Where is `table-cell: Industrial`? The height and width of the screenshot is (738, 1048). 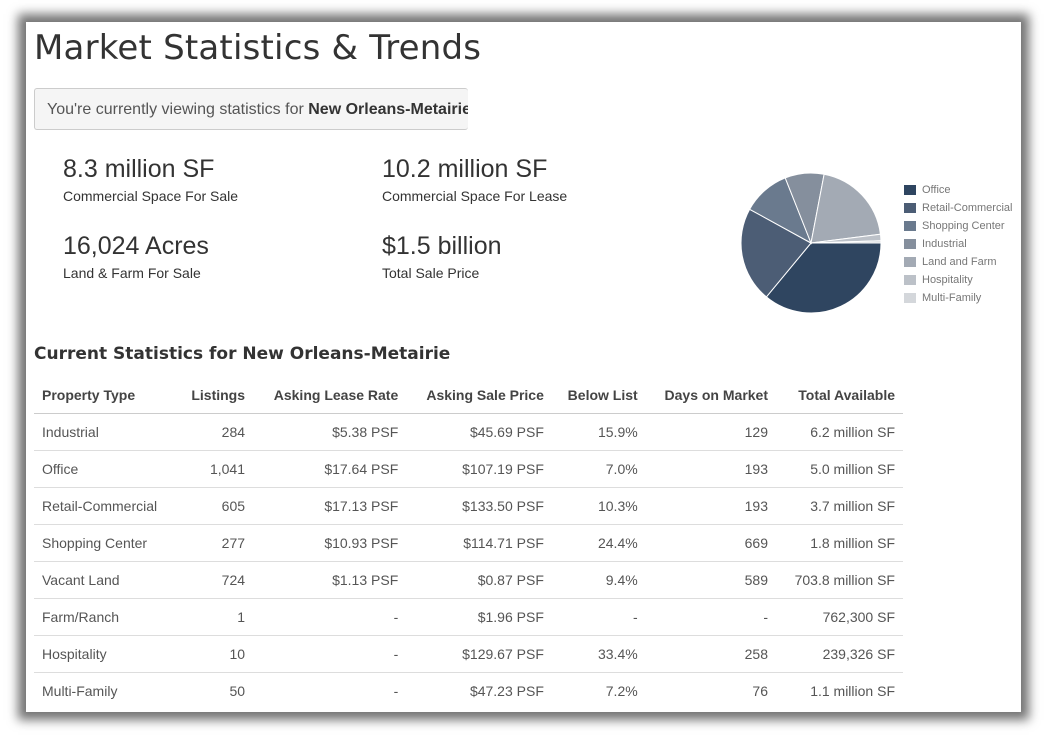
table-cell: Industrial is located at coordinates (106, 432).